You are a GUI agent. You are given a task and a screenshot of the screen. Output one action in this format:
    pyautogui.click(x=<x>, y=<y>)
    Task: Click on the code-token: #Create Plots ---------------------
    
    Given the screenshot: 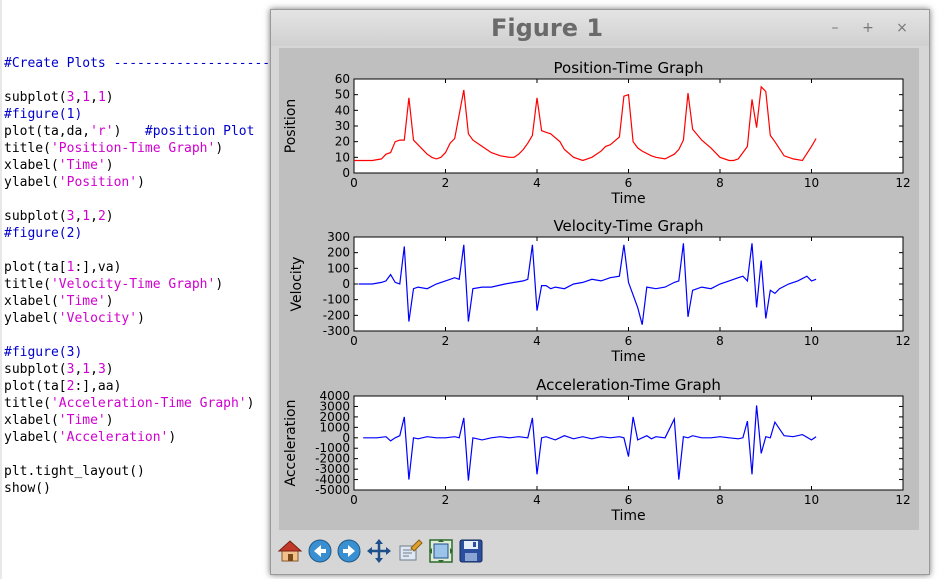 What is the action you would take?
    pyautogui.click(x=141, y=63)
    